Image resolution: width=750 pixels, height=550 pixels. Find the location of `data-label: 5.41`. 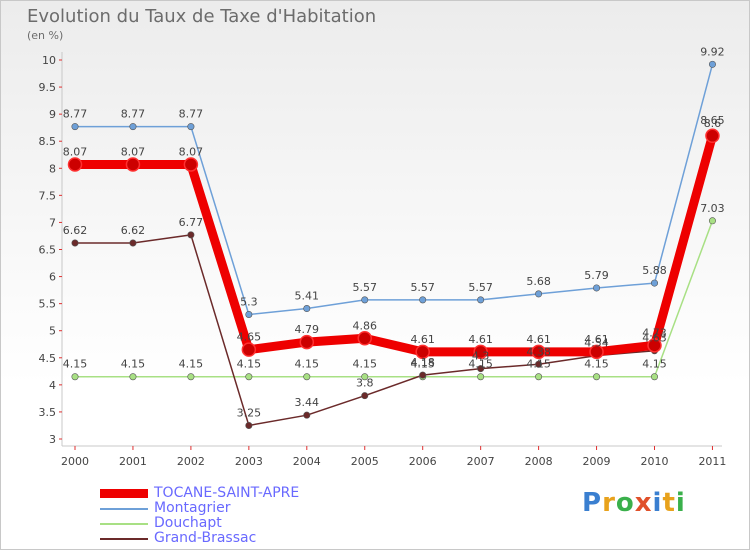

data-label: 5.41 is located at coordinates (307, 296).